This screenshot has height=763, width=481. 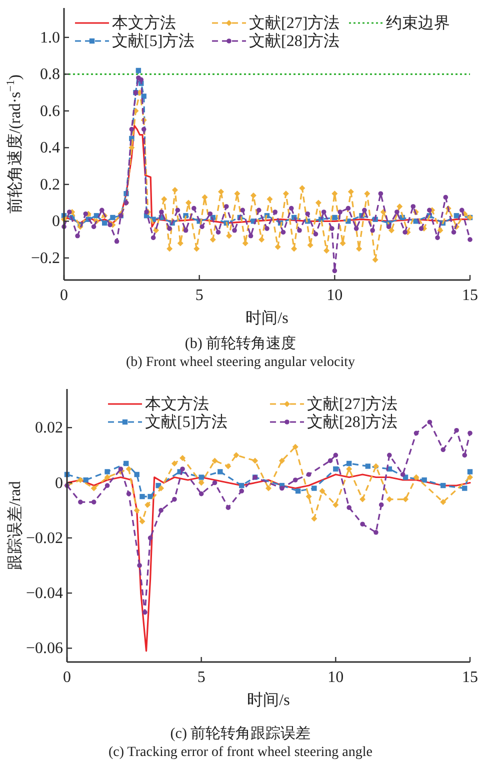 What do you see at coordinates (45, 258) in the screenshot?
I see `y-tick-label: −0.2` at bounding box center [45, 258].